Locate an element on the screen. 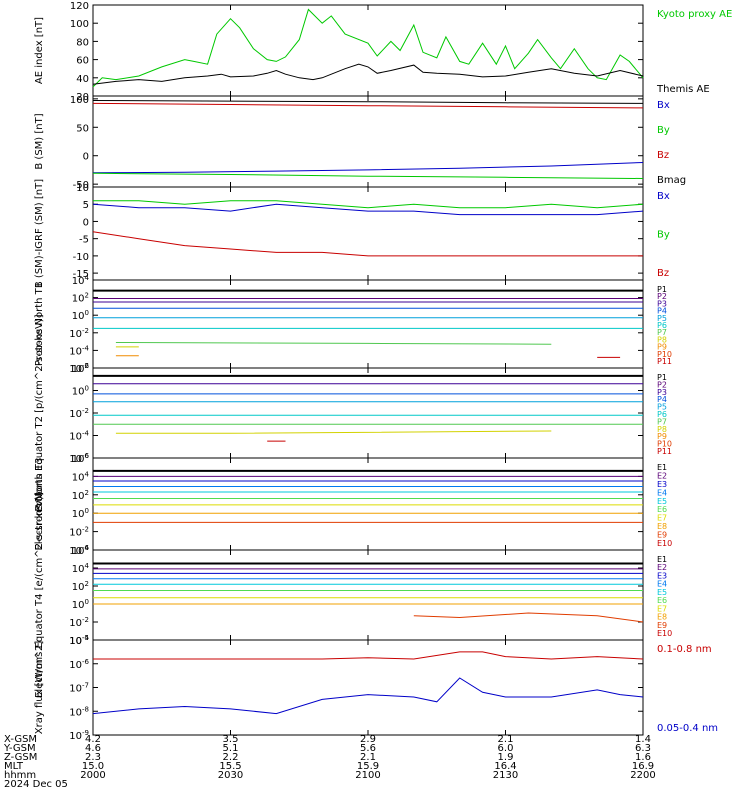  ephem-row-label: hhmm is located at coordinates (20, 775).